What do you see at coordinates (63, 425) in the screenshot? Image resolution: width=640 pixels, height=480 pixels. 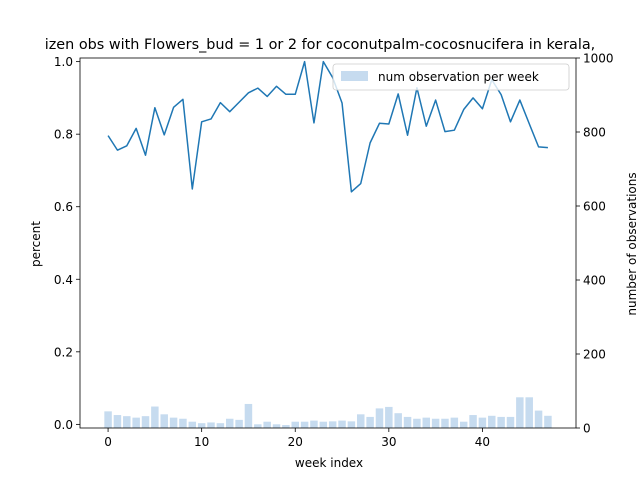 I see `y-left-tick-label-0: 0.0` at bounding box center [63, 425].